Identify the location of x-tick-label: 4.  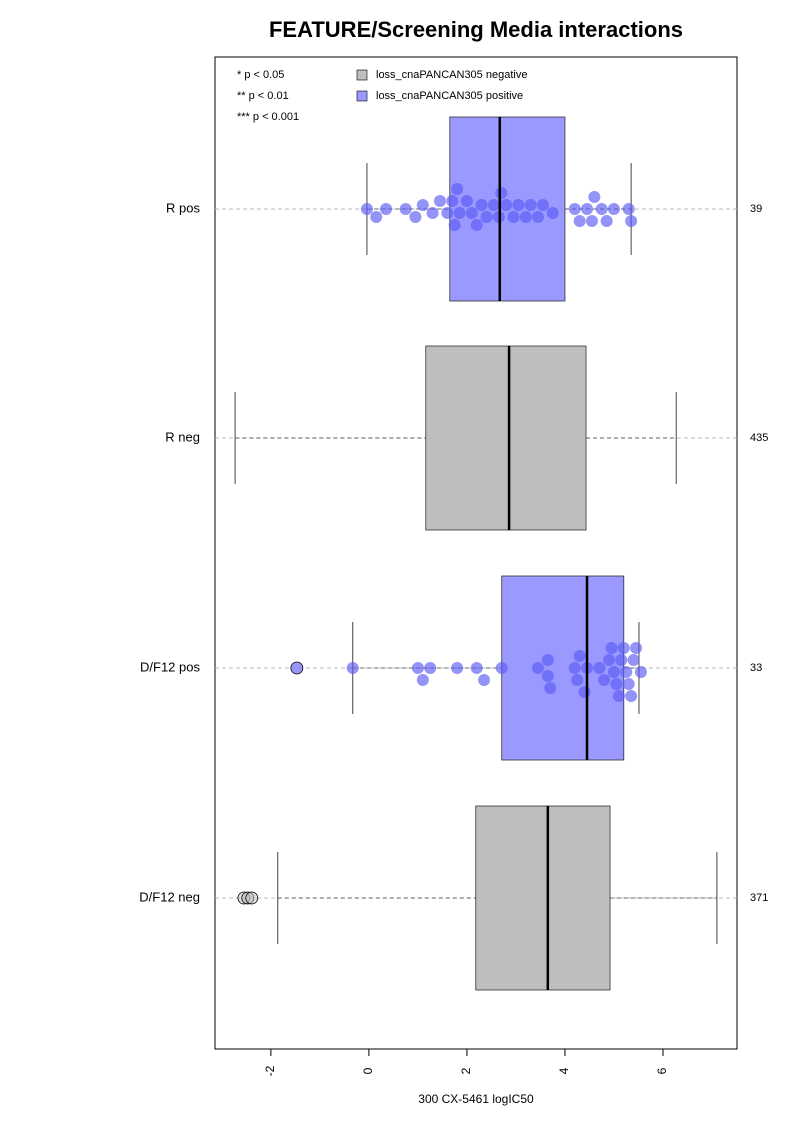
(564, 1070).